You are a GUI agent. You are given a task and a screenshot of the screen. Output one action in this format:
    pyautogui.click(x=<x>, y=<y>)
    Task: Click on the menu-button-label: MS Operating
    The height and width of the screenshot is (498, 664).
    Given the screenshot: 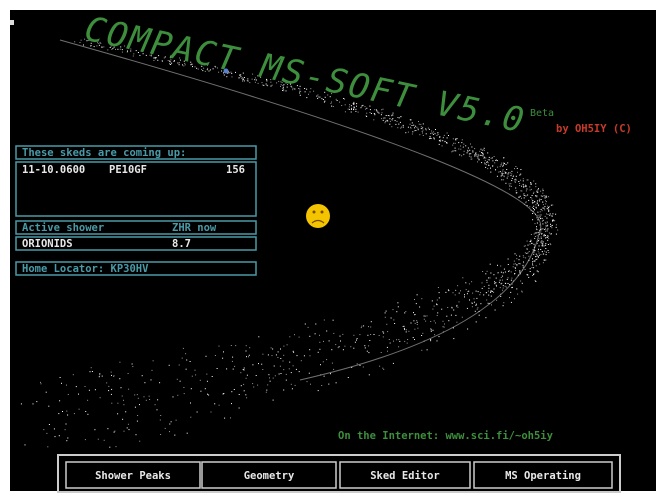 What is the action you would take?
    pyautogui.click(x=543, y=476)
    